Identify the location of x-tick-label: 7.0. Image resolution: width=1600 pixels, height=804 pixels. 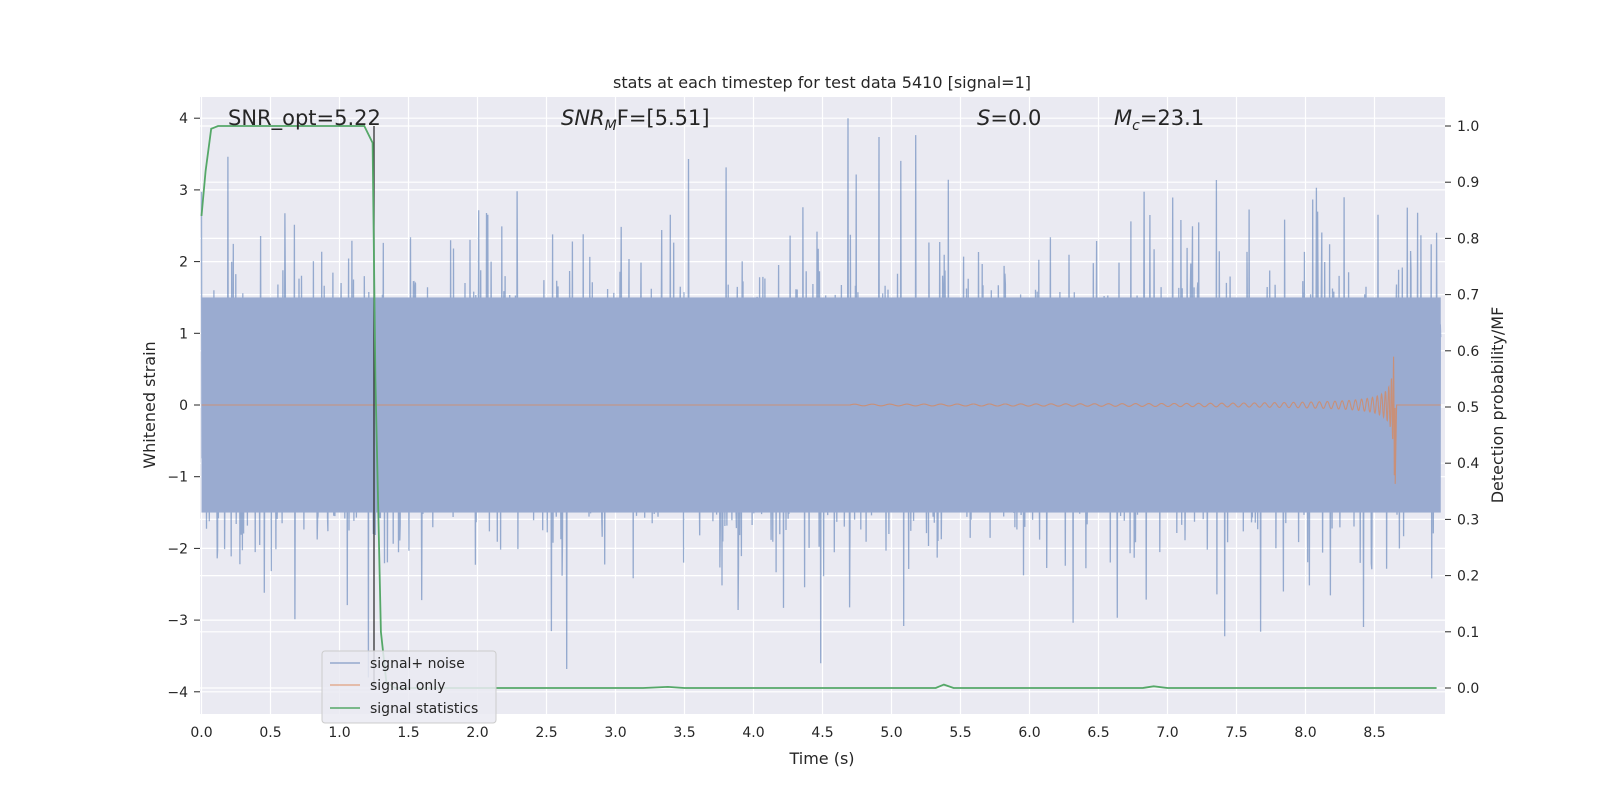
(1167, 733).